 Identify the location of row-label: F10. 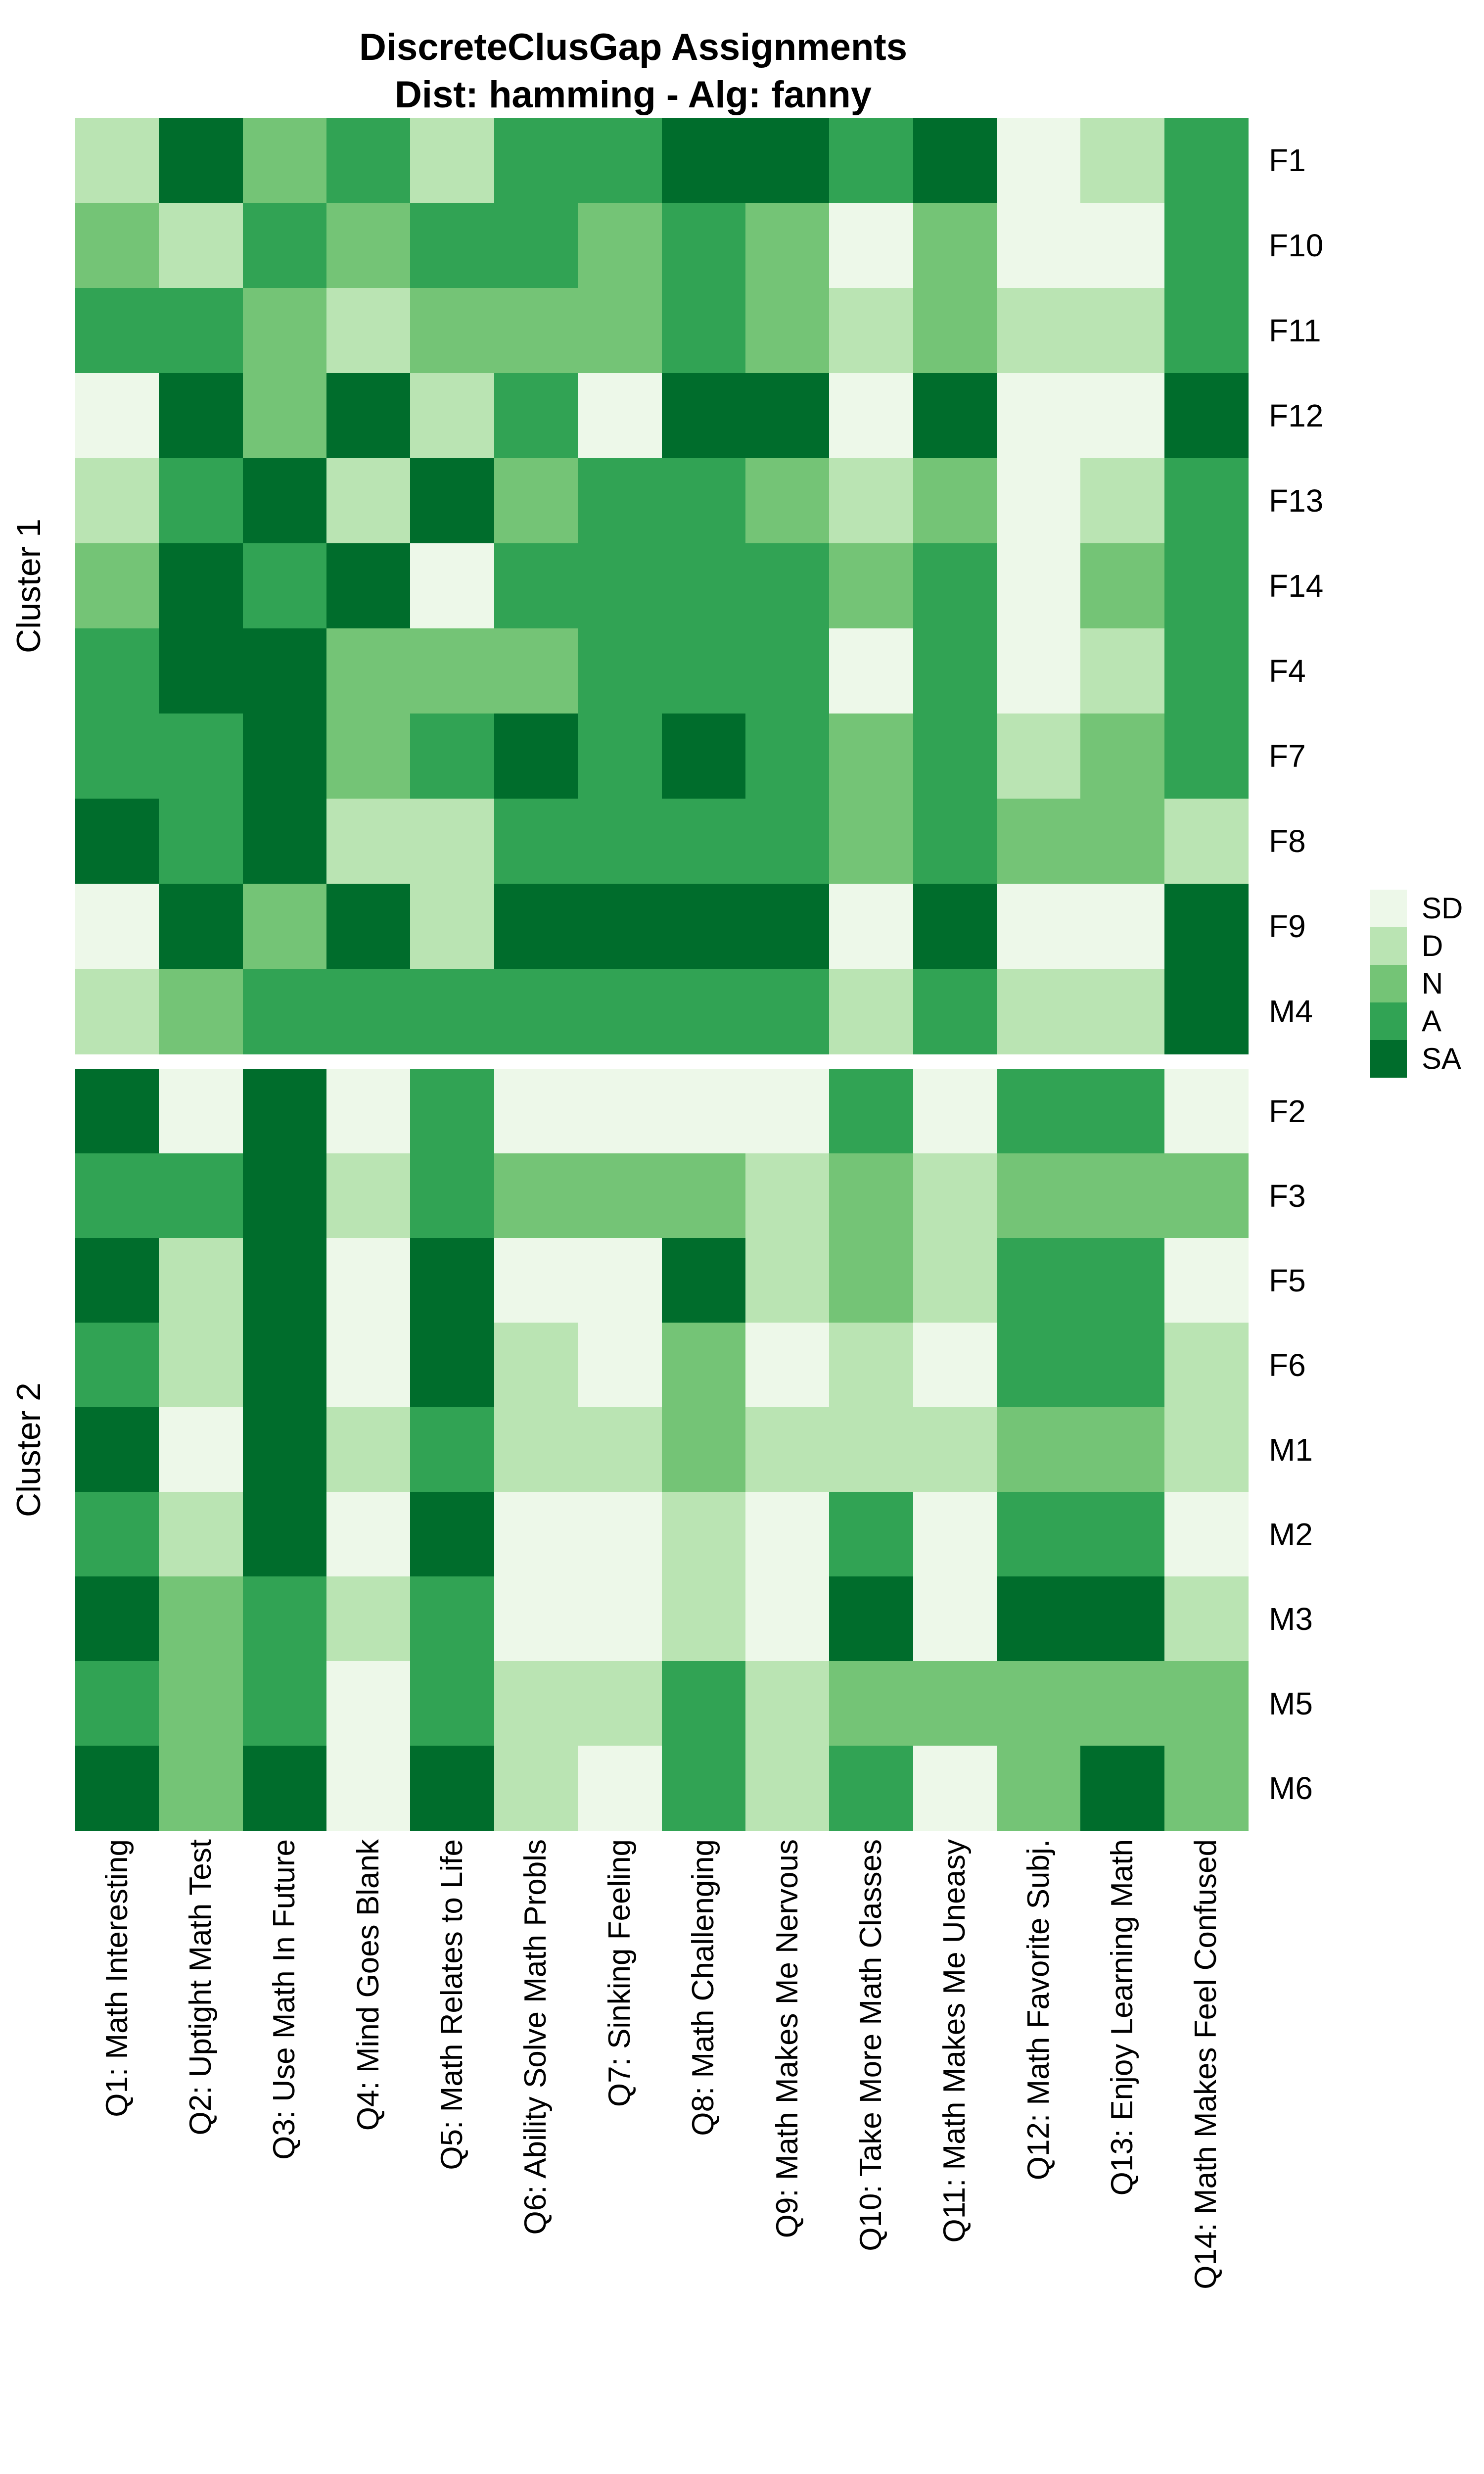
(1296, 246).